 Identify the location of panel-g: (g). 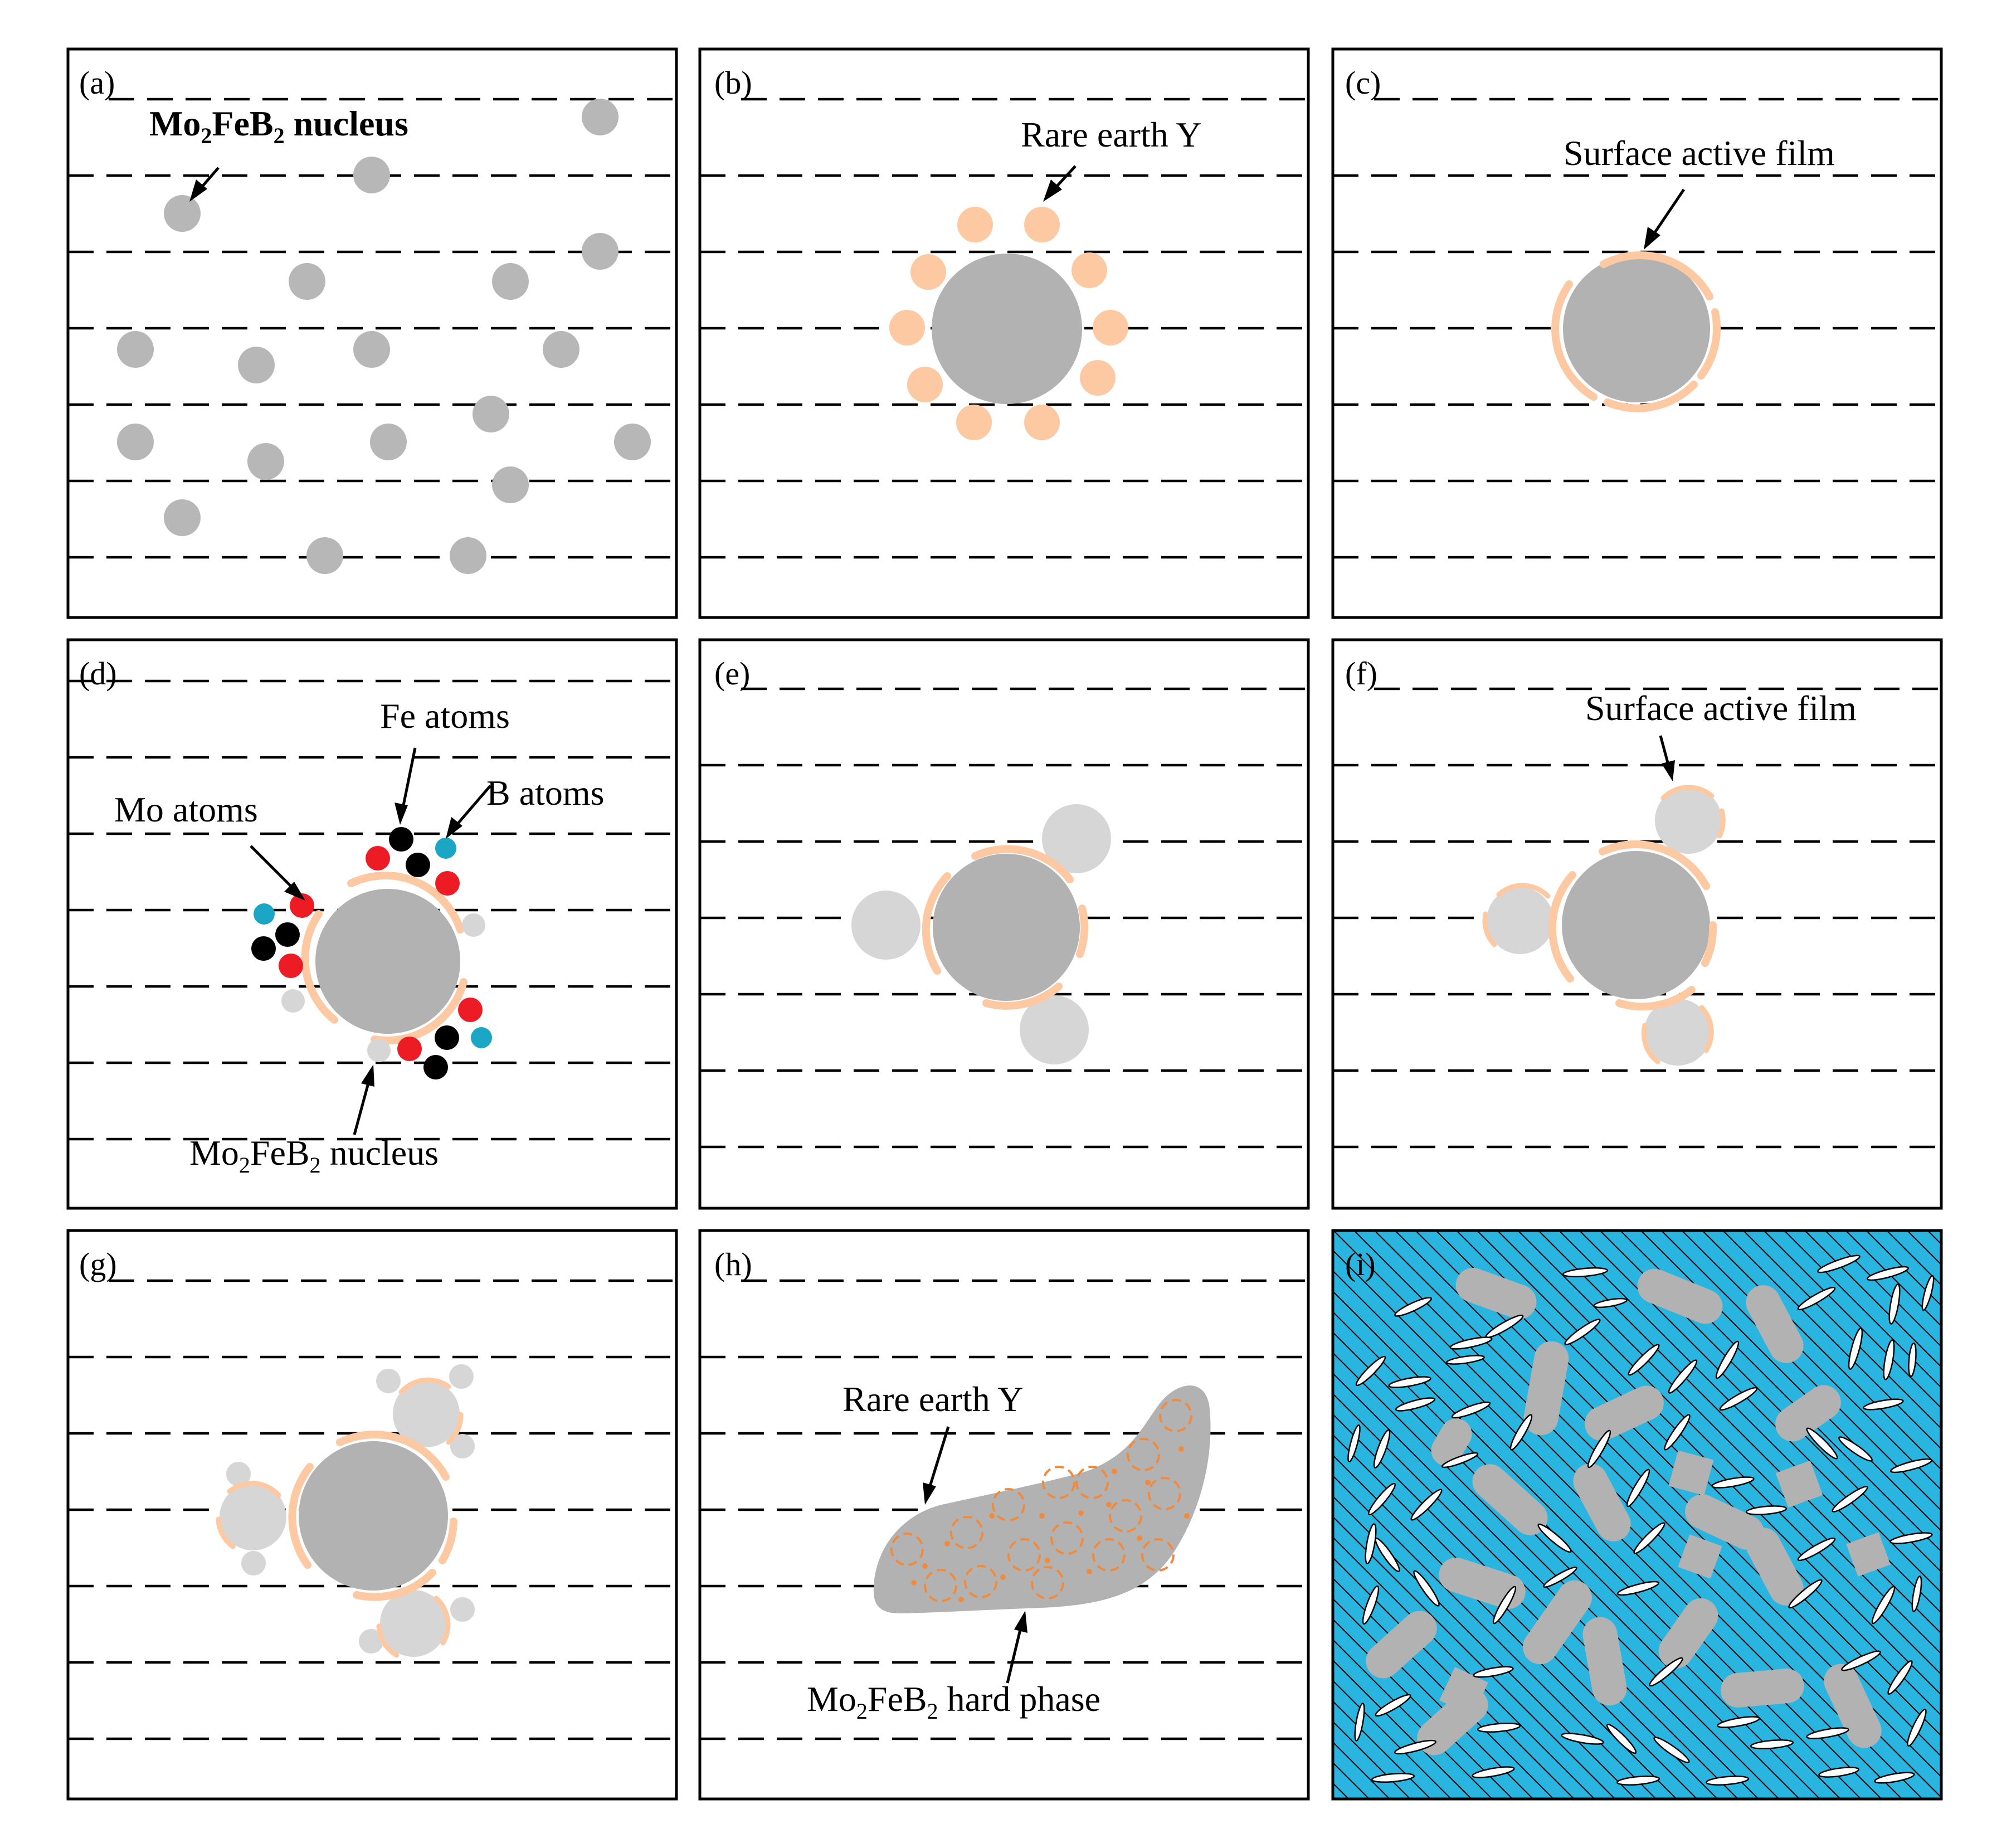
(372, 1515).